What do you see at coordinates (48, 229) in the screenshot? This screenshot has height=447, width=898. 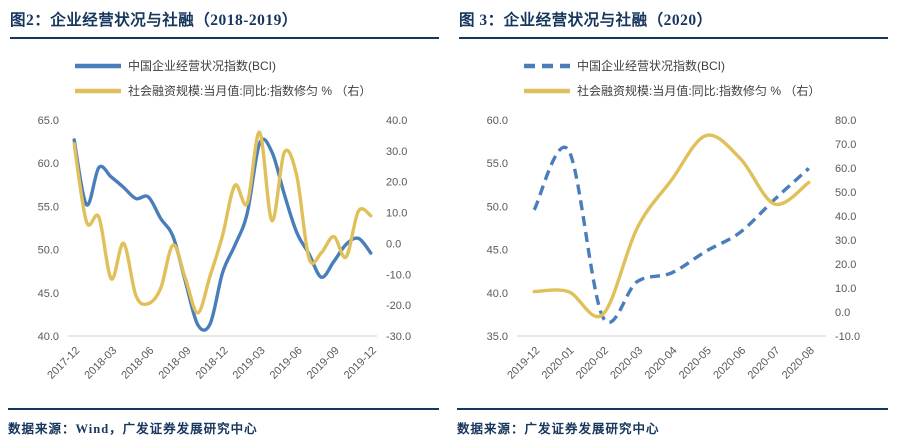 I see `left-axis: 65.0 60.0 55.0 50.0 45.0 40.0` at bounding box center [48, 229].